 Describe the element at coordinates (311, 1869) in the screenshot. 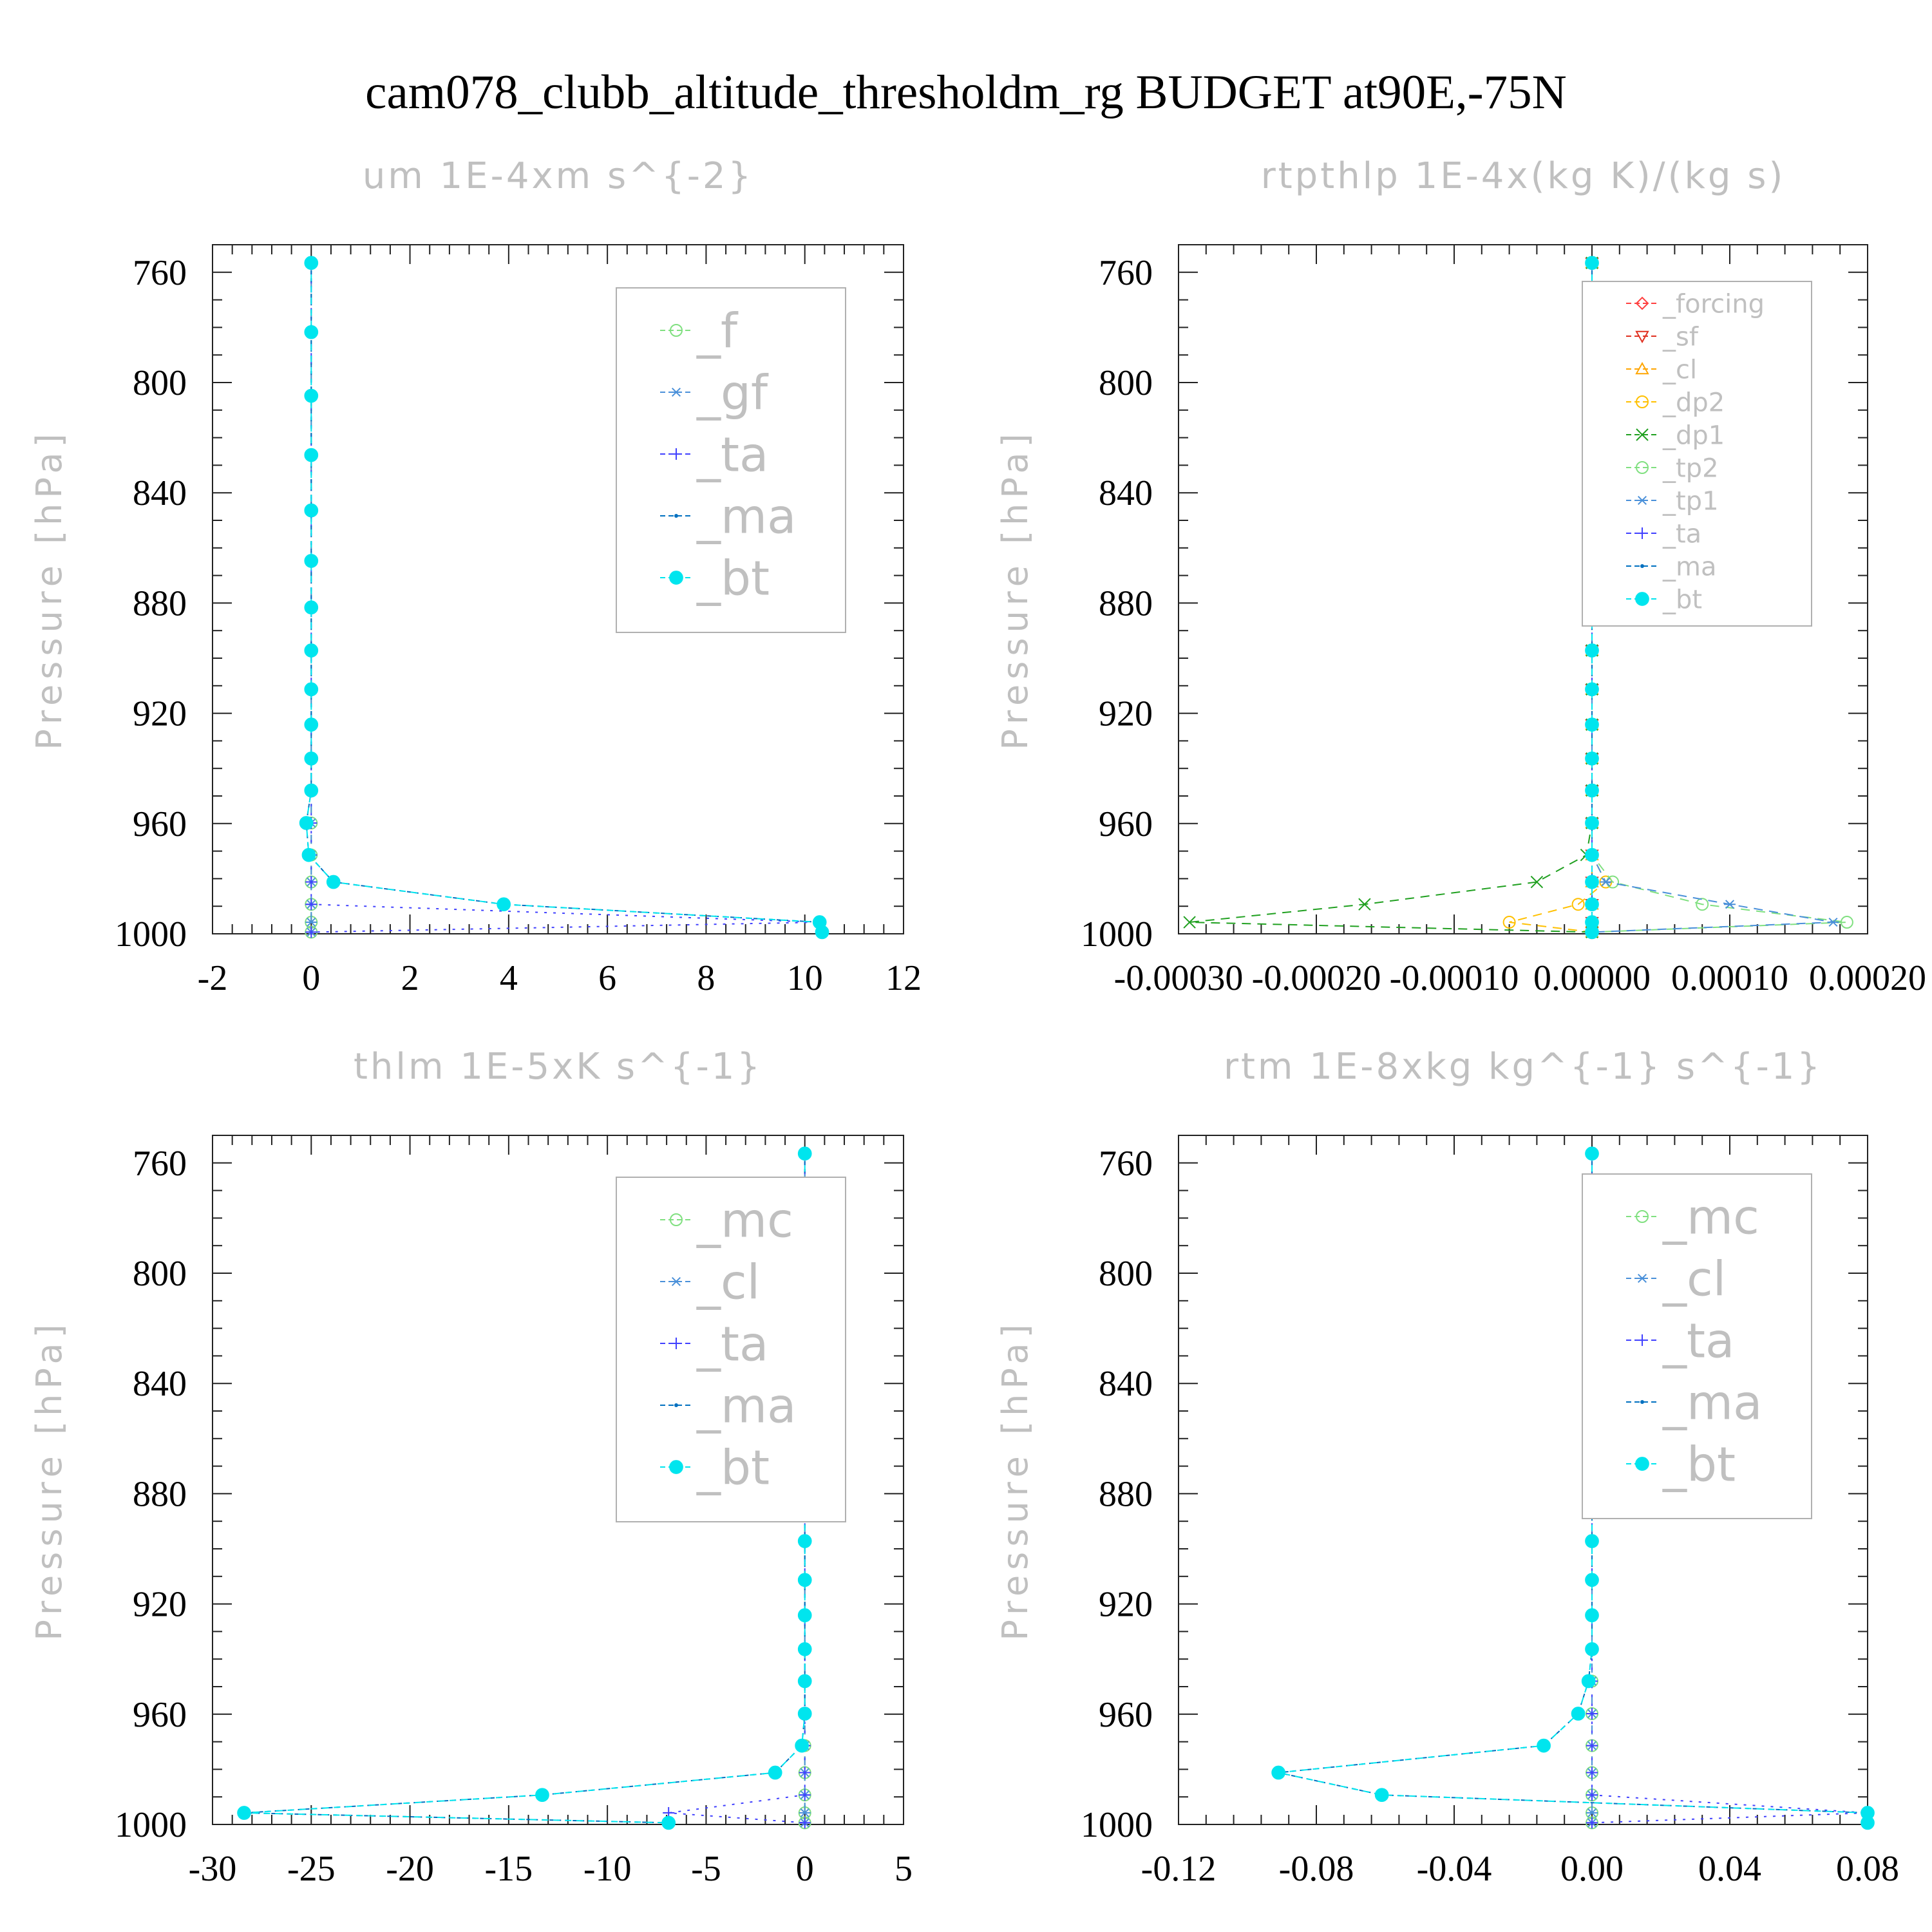

I see `x-tick-label: -25` at that location.